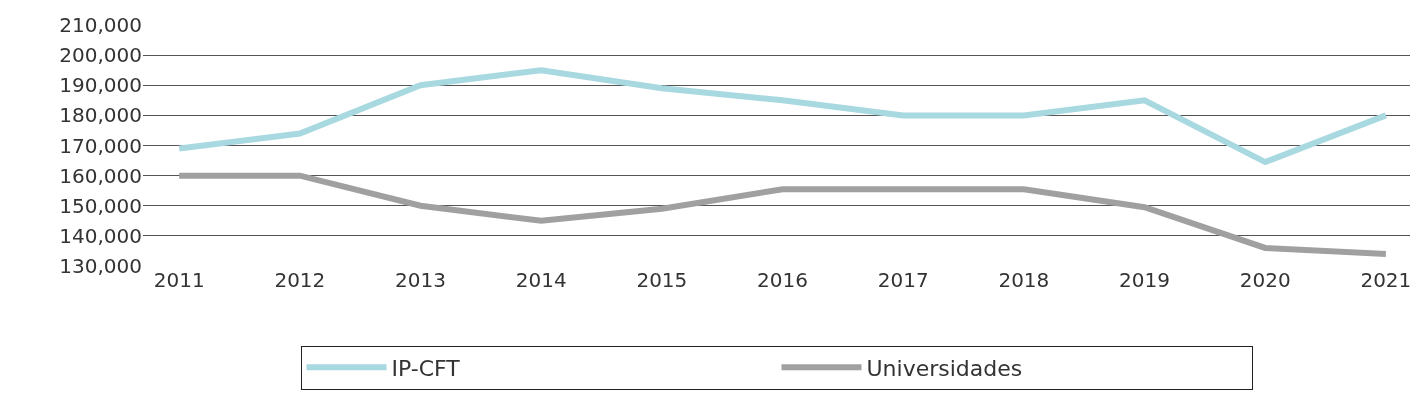 The image size is (1425, 412). Describe the element at coordinates (100, 115) in the screenshot. I see `y-tick-label: 180,000` at that location.